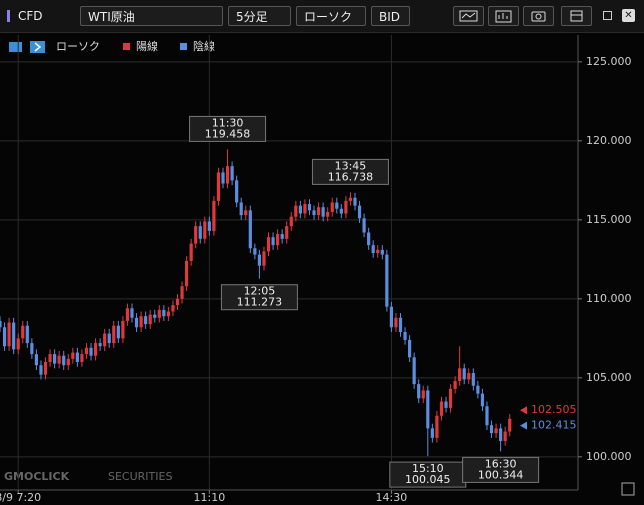 This screenshot has width=644, height=505. I want to click on annotation-time: 16:30, so click(501, 463).